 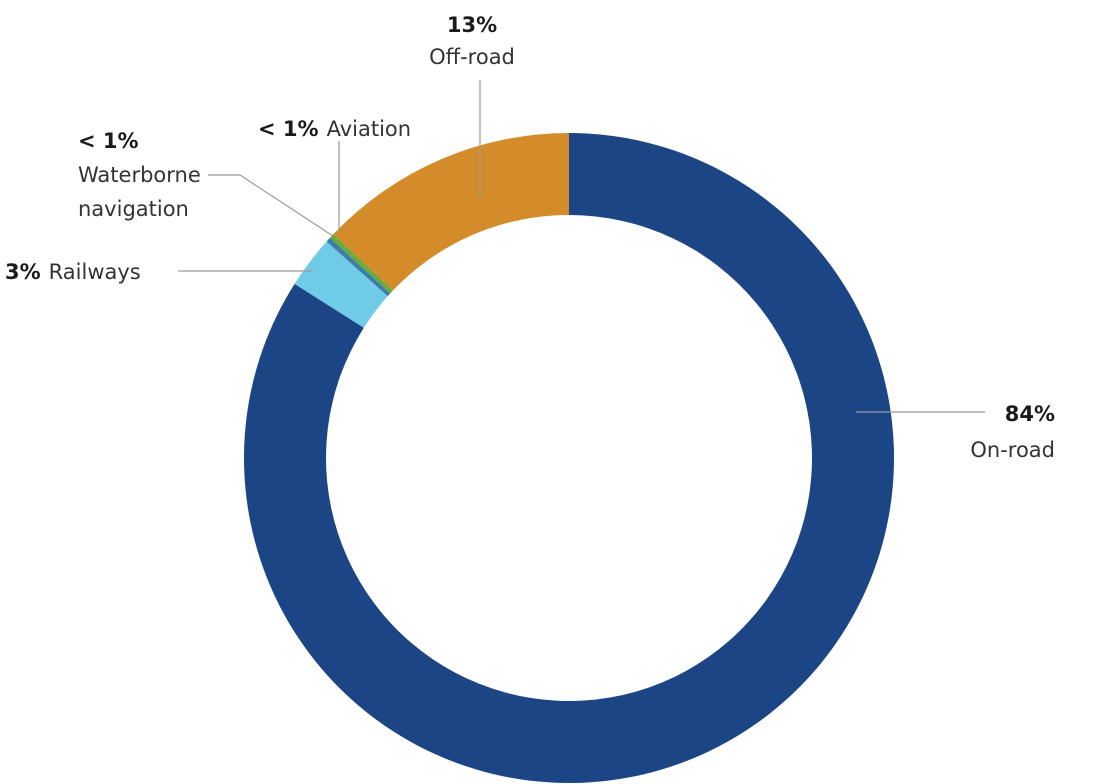 What do you see at coordinates (361, 264) in the screenshot?
I see `slice-aviation` at bounding box center [361, 264].